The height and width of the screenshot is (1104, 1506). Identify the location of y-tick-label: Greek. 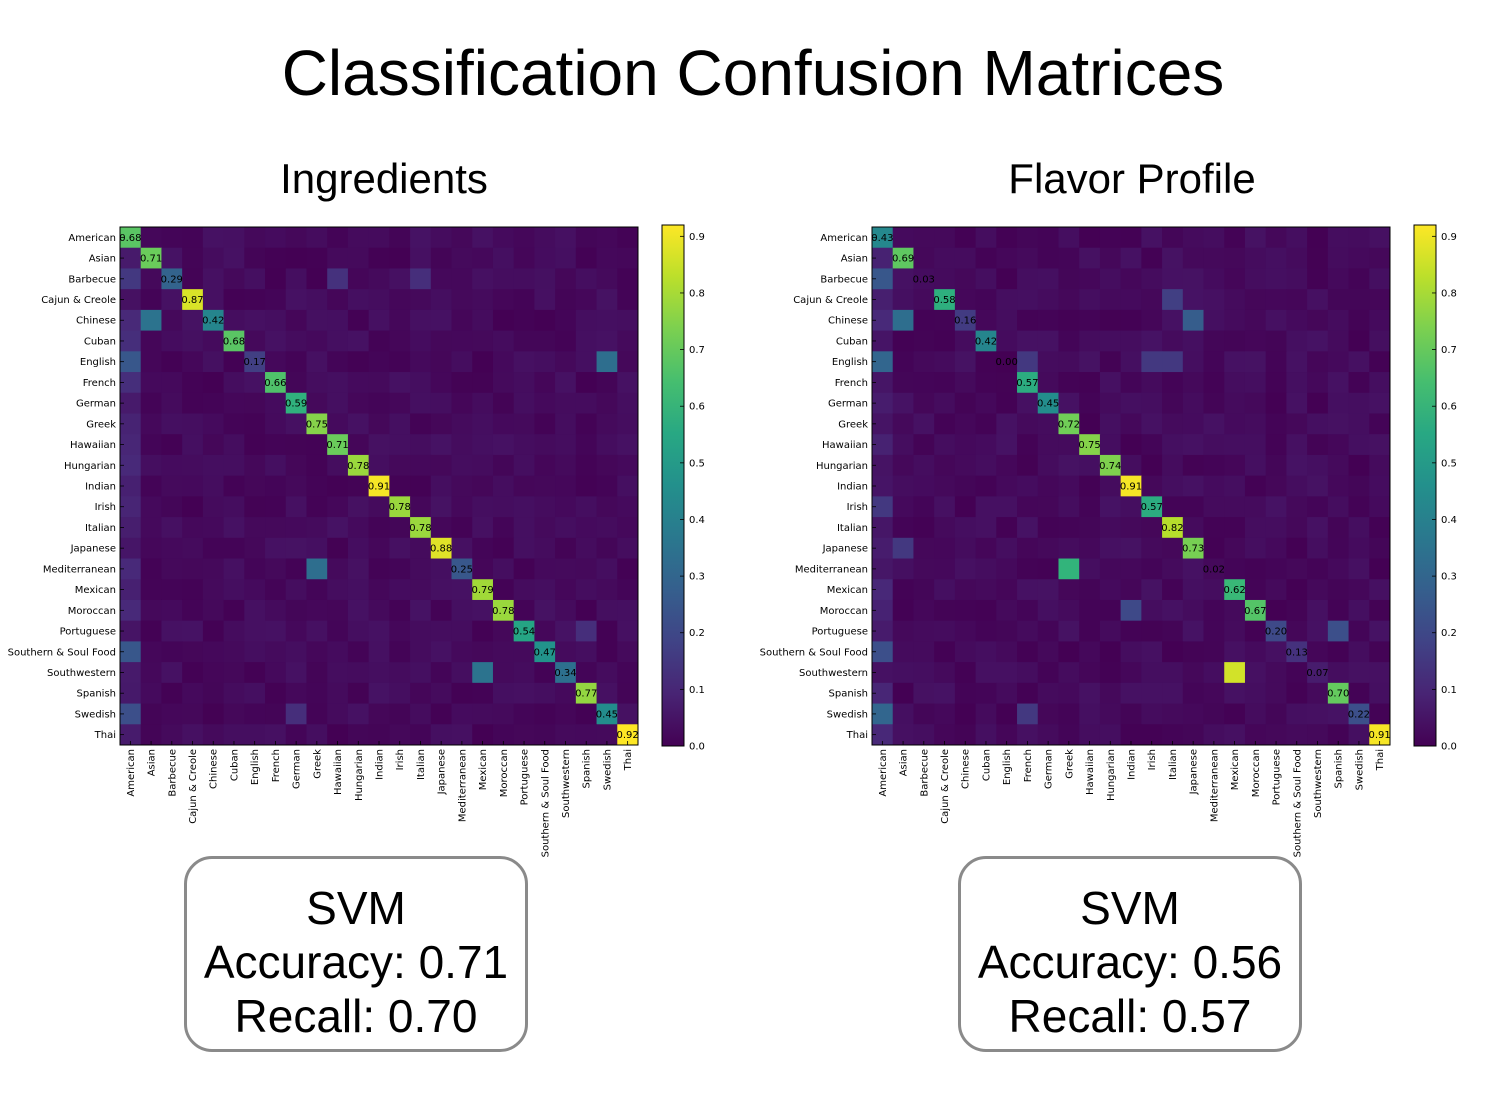
(853, 424).